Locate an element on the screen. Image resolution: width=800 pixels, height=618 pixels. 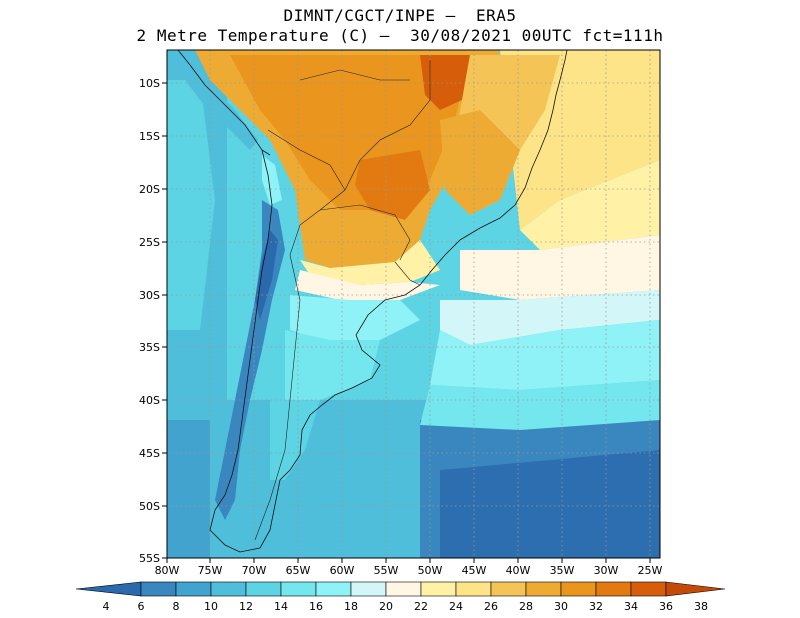
lat-label-15s: 15S is located at coordinates (149, 136).